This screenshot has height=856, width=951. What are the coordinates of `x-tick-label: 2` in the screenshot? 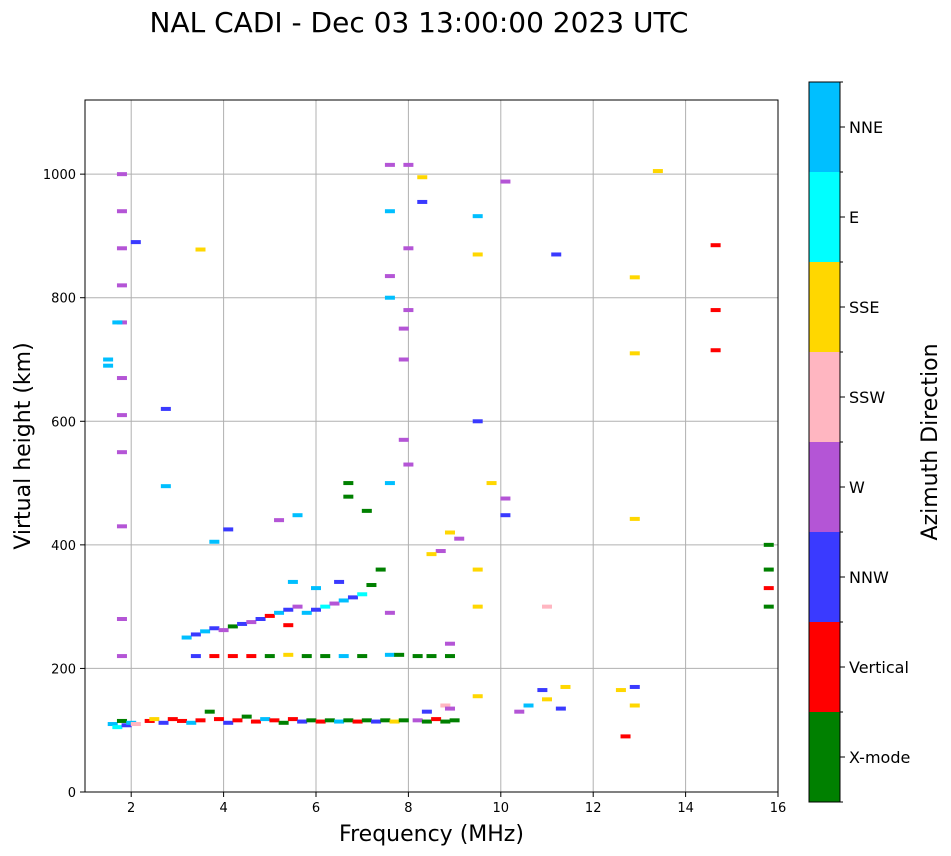 It's located at (131, 808).